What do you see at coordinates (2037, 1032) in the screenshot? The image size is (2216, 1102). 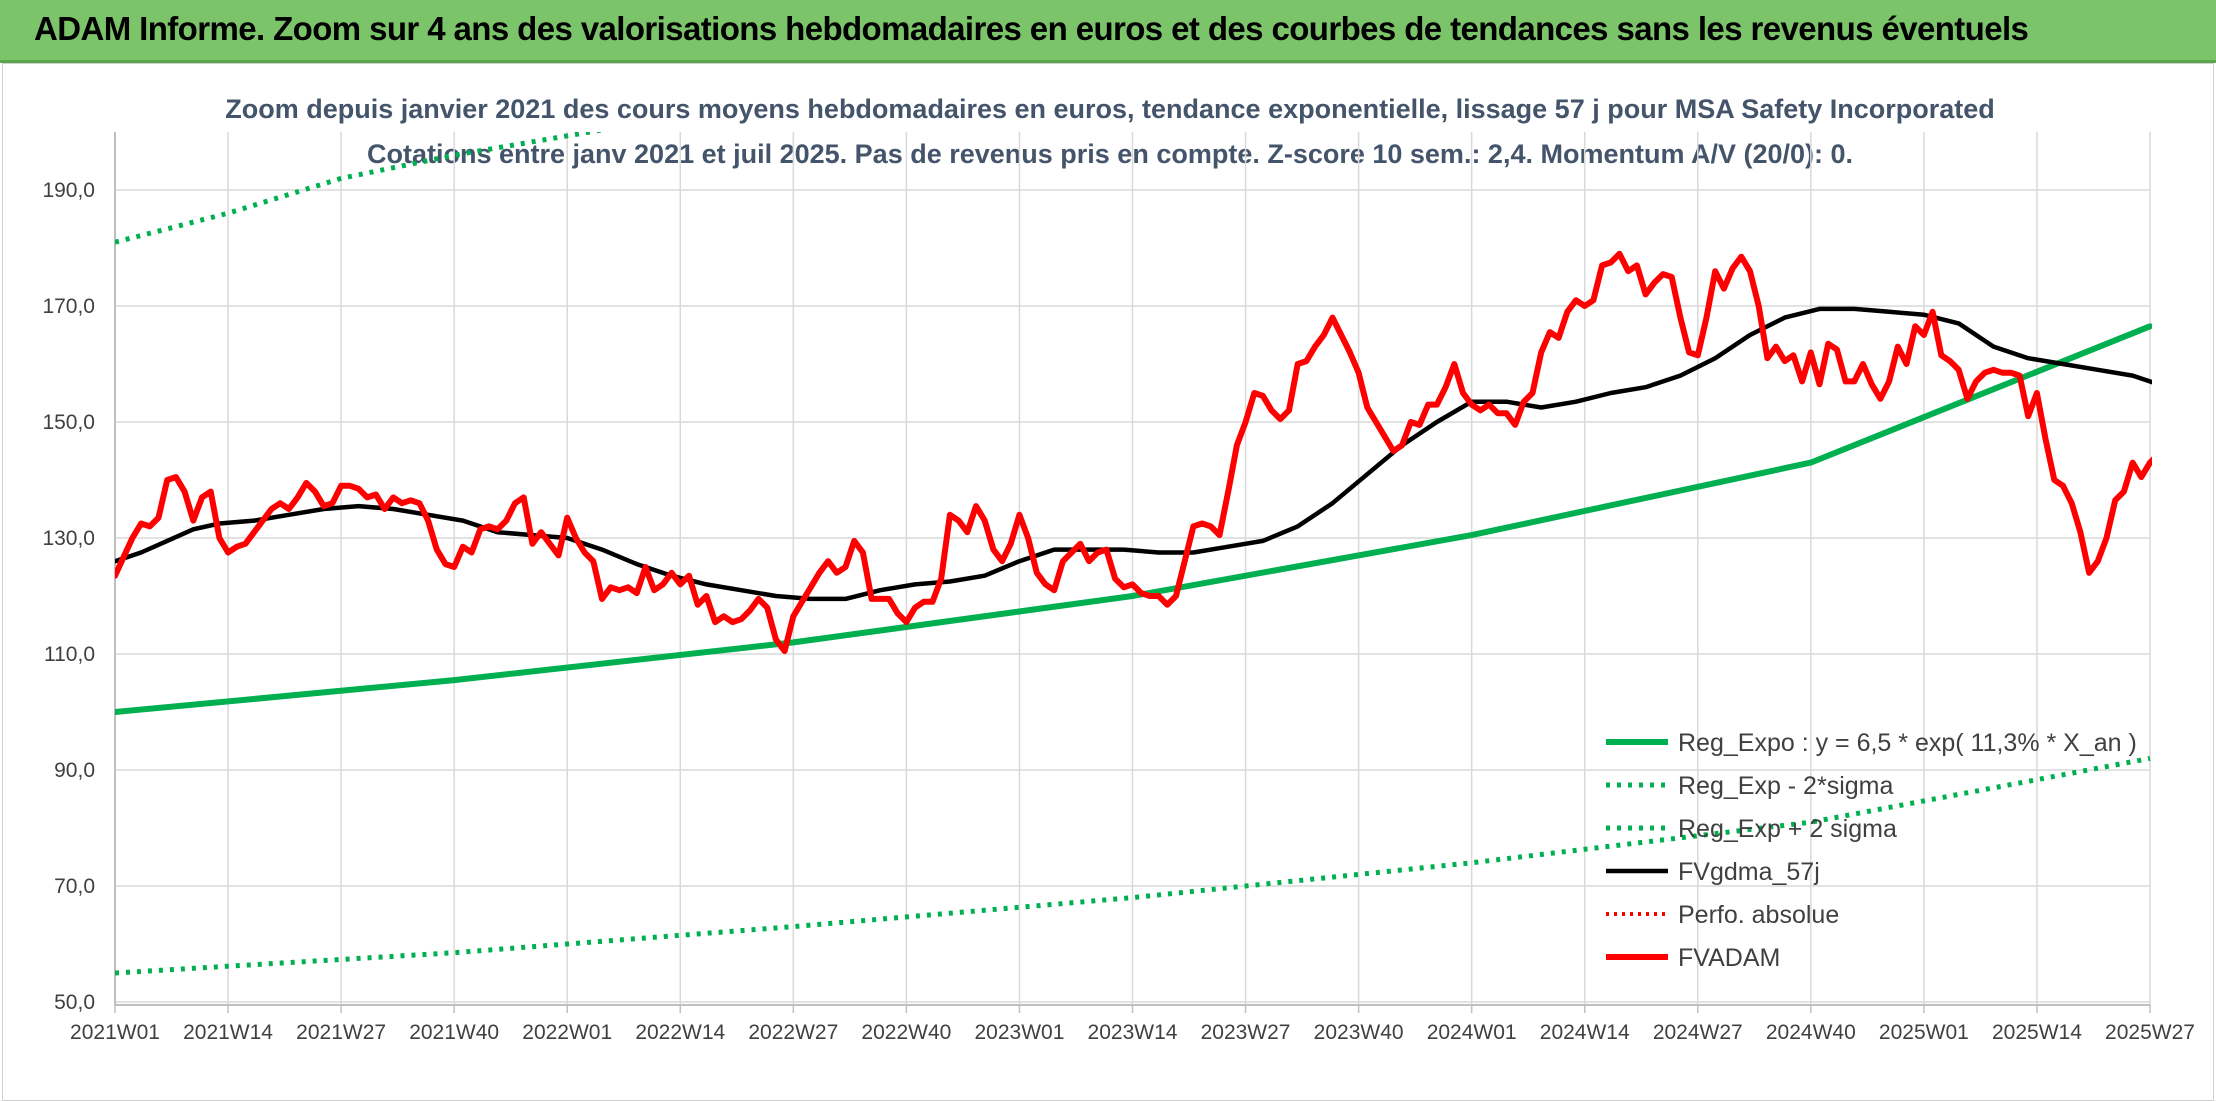 I see `x-tick-label: 2025W14` at bounding box center [2037, 1032].